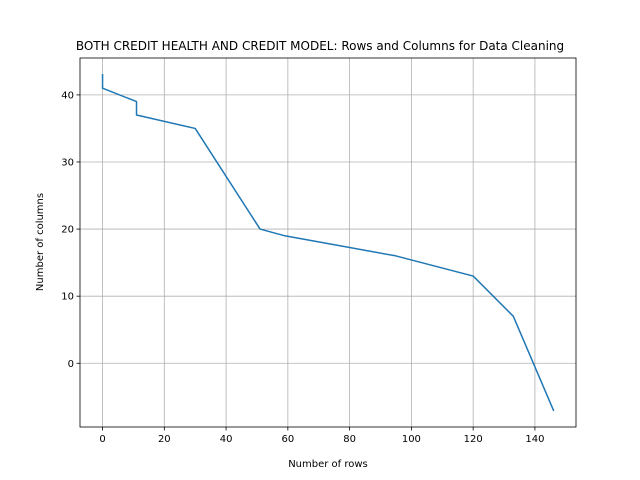 Image resolution: width=640 pixels, height=480 pixels. I want to click on x-axis-label: Number of rows, so click(328, 464).